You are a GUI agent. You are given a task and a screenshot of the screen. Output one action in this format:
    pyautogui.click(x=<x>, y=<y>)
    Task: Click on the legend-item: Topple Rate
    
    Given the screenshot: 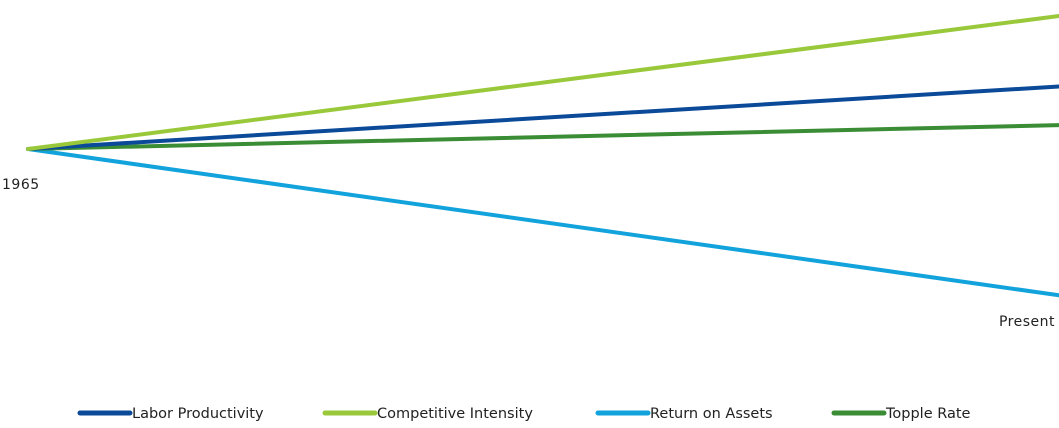 What is the action you would take?
    pyautogui.click(x=901, y=414)
    